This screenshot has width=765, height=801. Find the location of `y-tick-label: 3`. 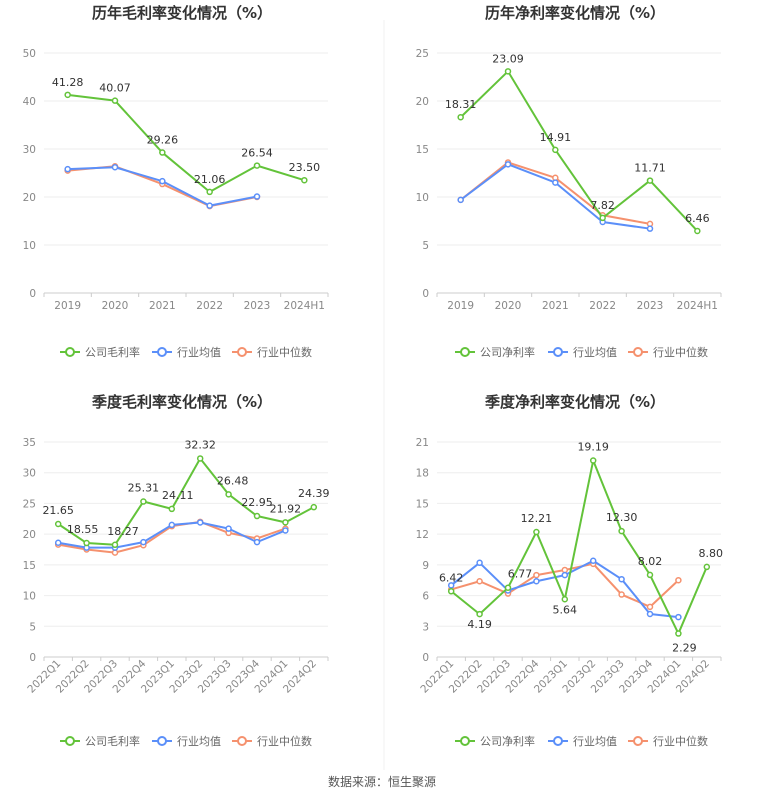

y-tick-label: 3 is located at coordinates (425, 627).